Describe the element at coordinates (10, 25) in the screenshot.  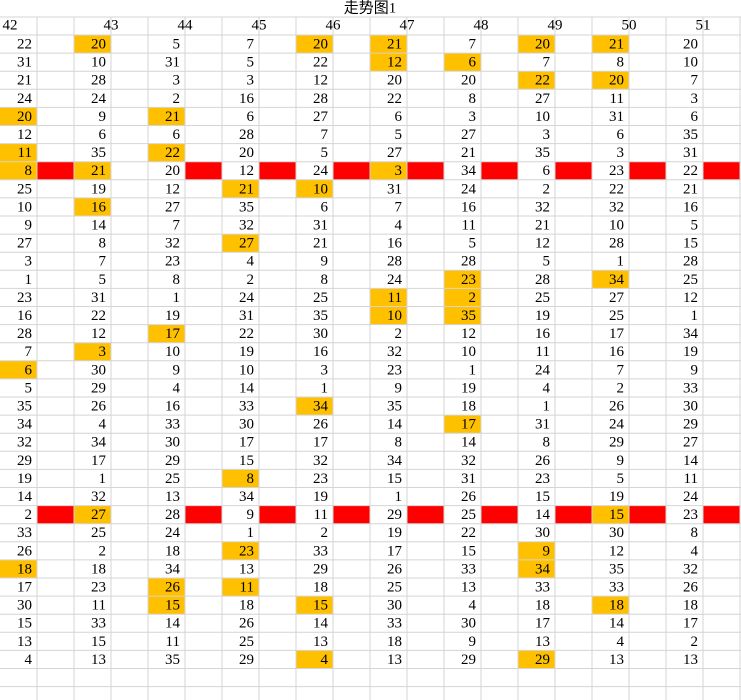
I see `column-header: 42` at that location.